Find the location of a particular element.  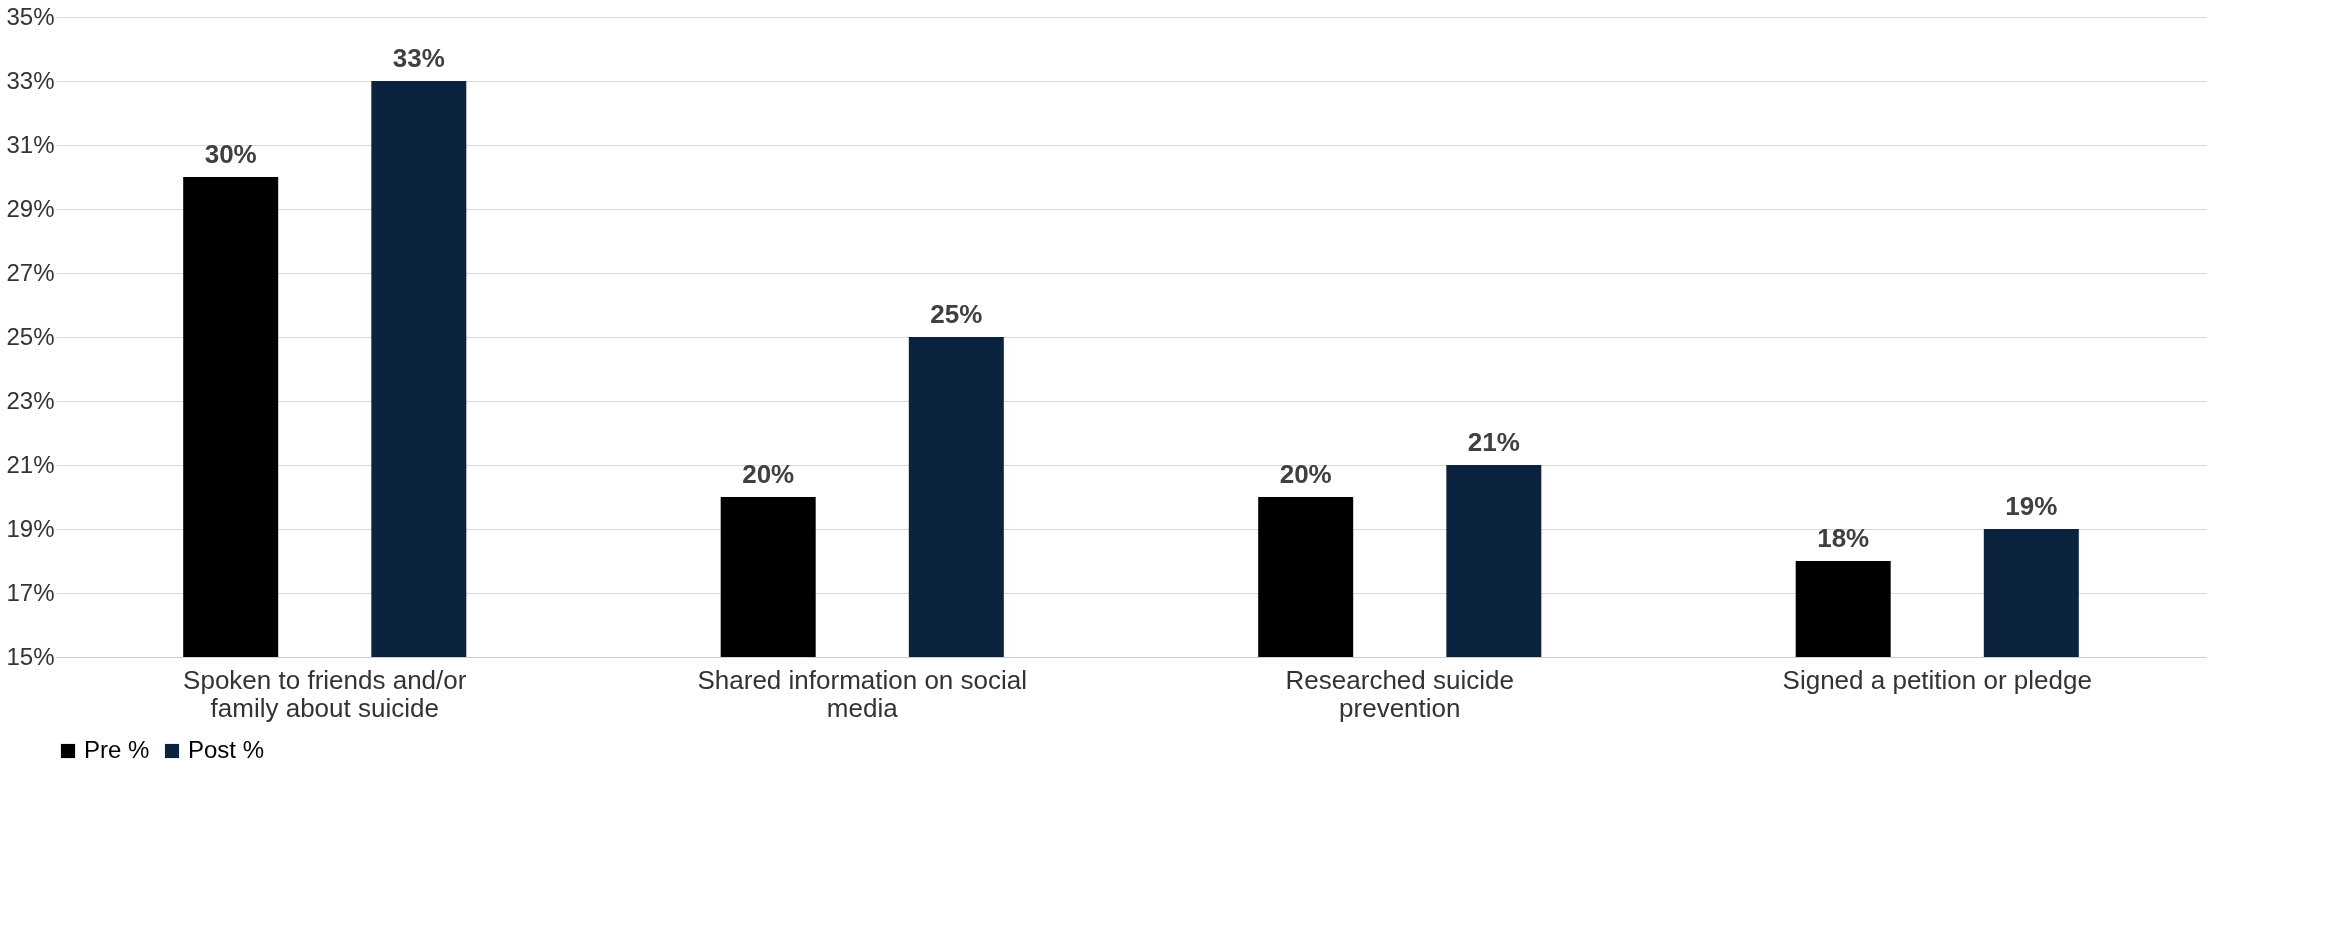

y-tick-label: 23% is located at coordinates (30, 400).